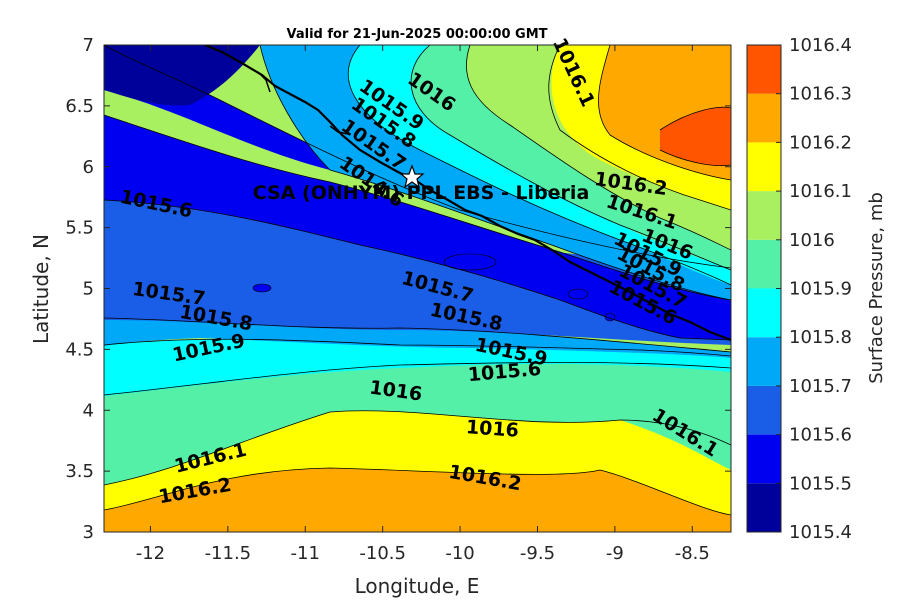 This screenshot has height=604, width=900. I want to click on y-tick-label: 6, so click(88, 167).